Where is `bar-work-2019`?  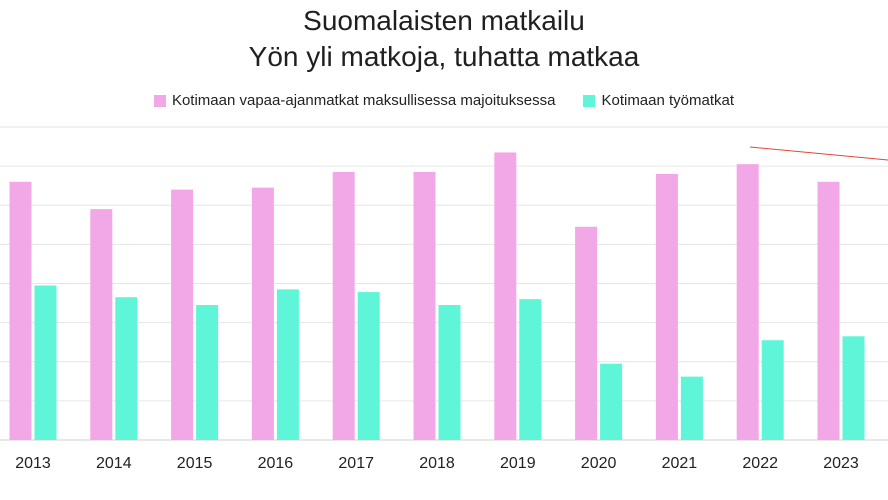 bar-work-2019 is located at coordinates (530, 369).